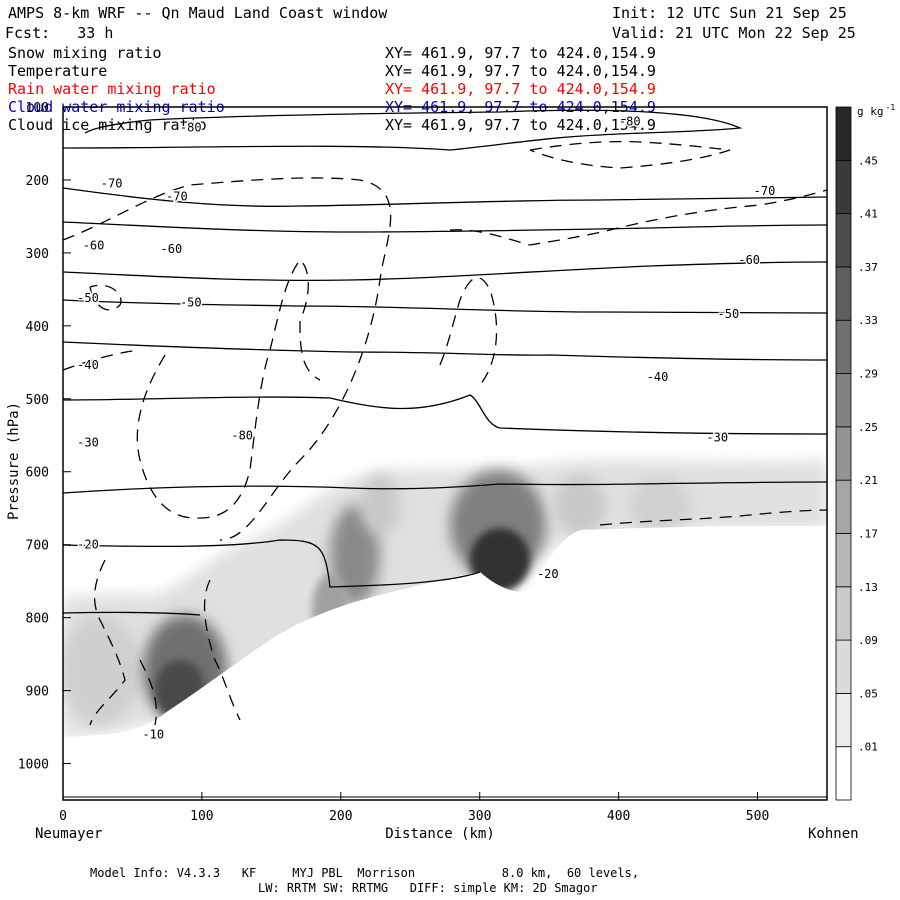  Describe the element at coordinates (757, 816) in the screenshot. I see `x-tick-label-500: 500` at that location.